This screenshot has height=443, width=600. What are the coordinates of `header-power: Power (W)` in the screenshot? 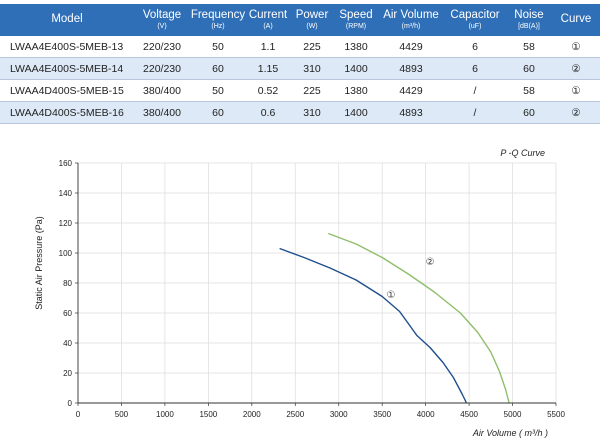 It's located at (312, 20).